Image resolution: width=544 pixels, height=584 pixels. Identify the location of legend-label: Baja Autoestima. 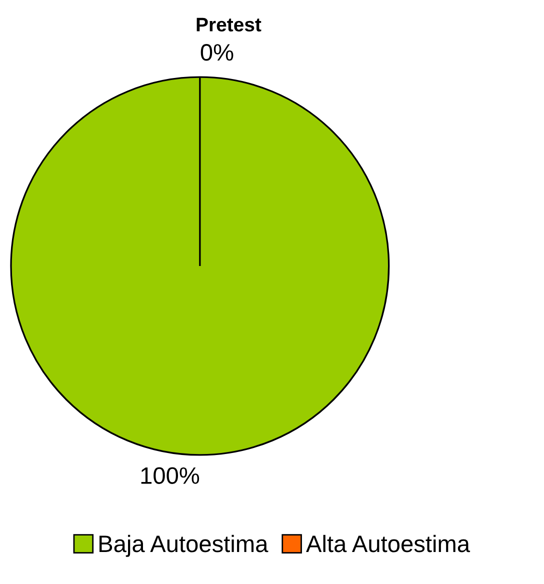
(184, 545).